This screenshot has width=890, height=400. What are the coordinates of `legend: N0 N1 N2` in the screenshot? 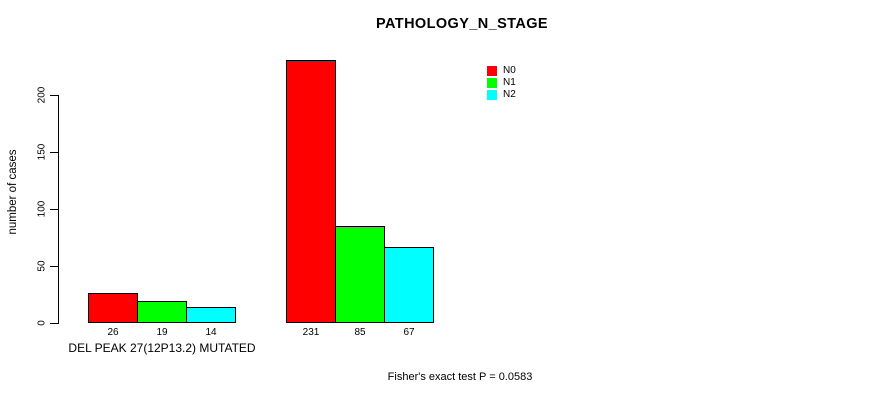 It's located at (501, 83).